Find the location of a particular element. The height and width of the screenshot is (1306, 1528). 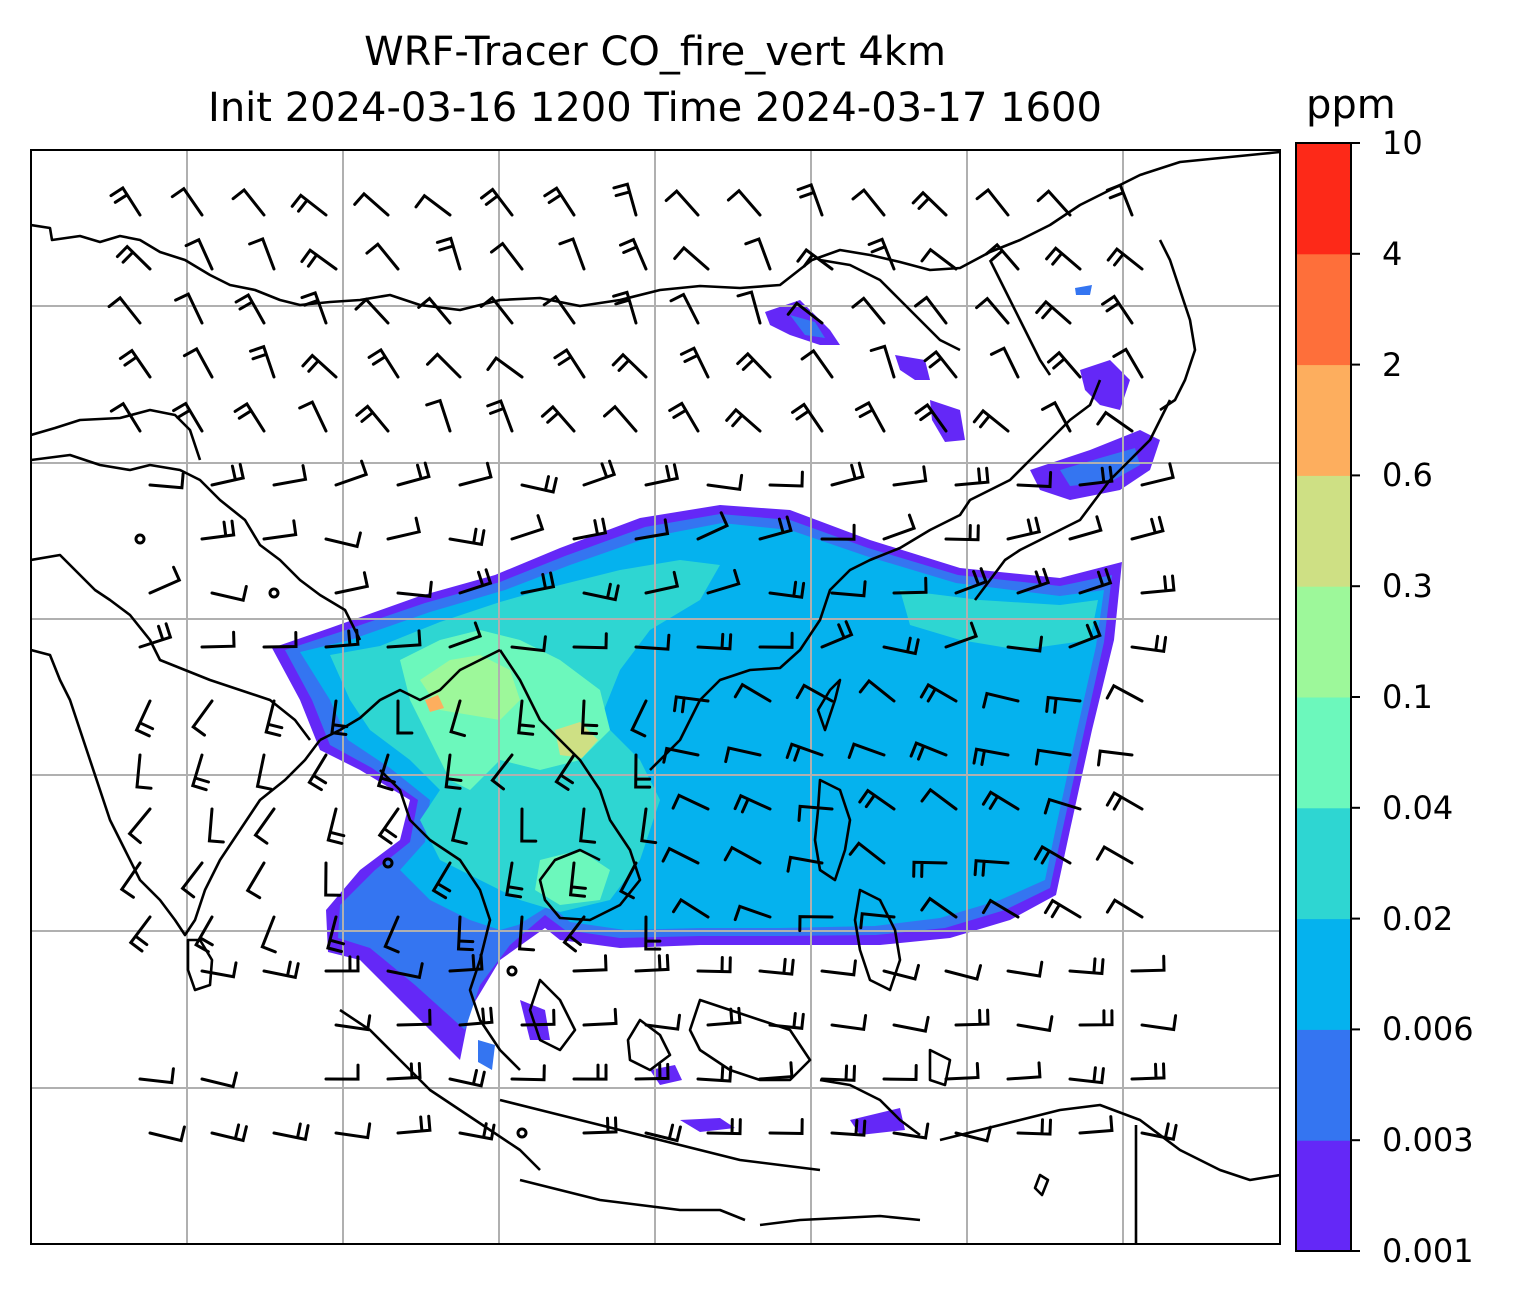

tracer-patch-ne-3-inner is located at coordinates (807, 326).